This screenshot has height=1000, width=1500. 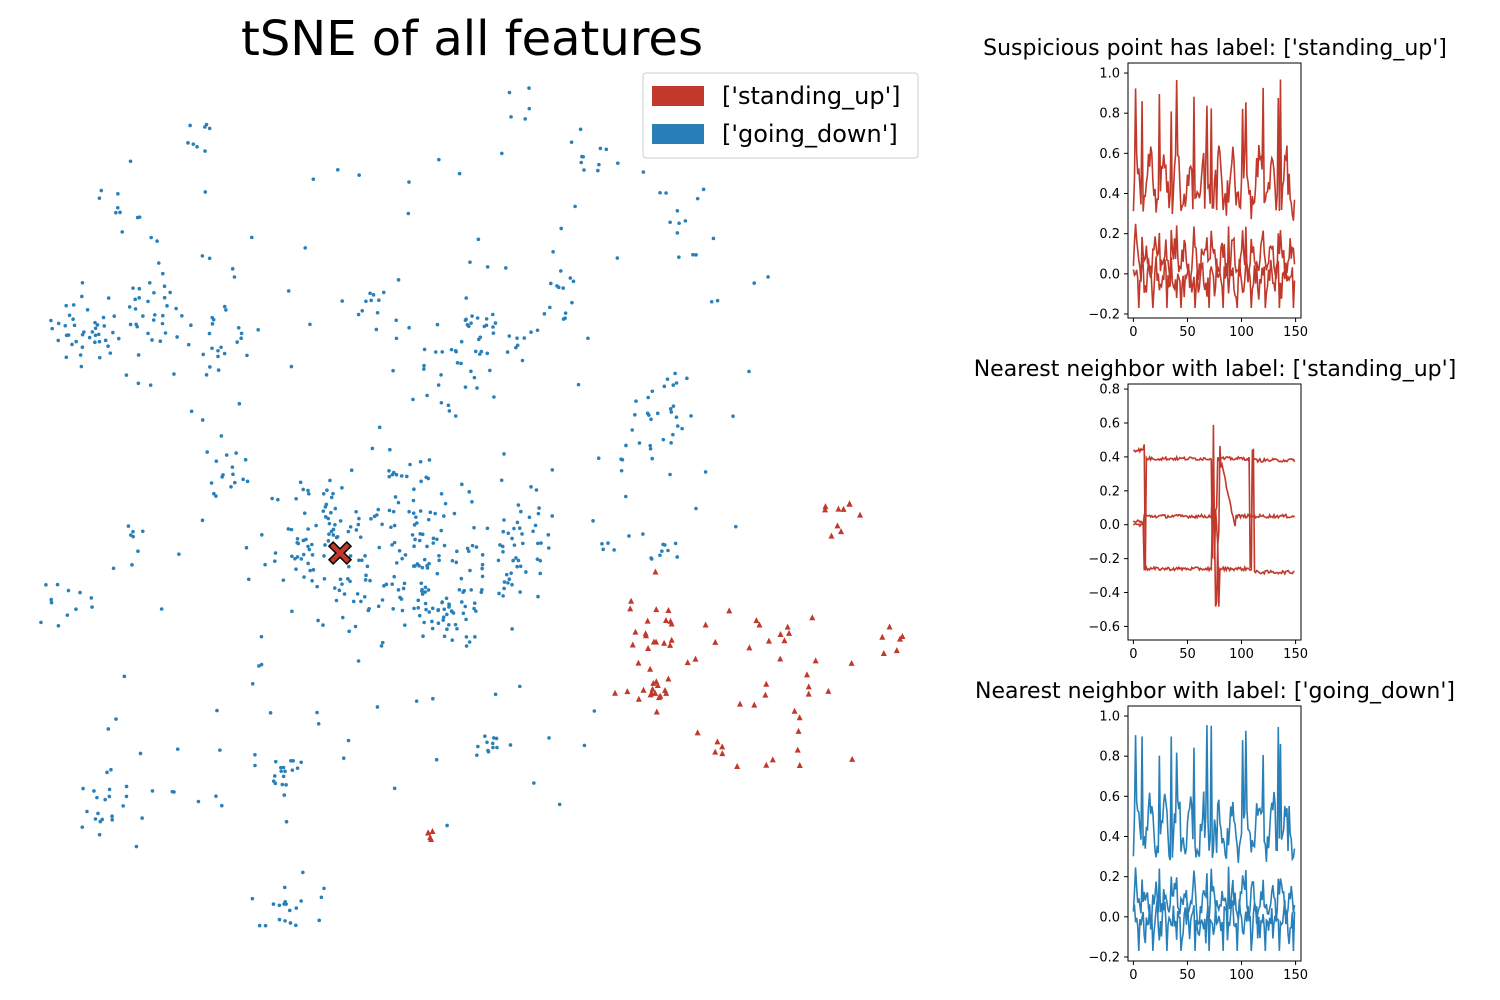 I want to click on x-tick-label: 0, so click(x=1133, y=332).